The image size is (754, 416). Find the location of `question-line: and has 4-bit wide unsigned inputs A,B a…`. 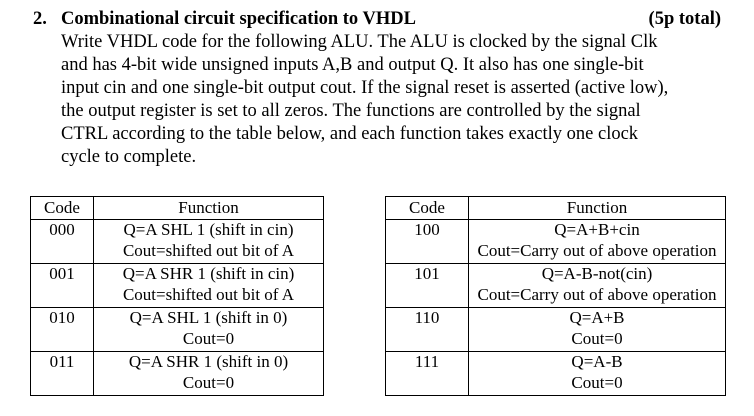

question-line: and has 4-bit wide unsigned inputs A,B a… is located at coordinates (352, 65).